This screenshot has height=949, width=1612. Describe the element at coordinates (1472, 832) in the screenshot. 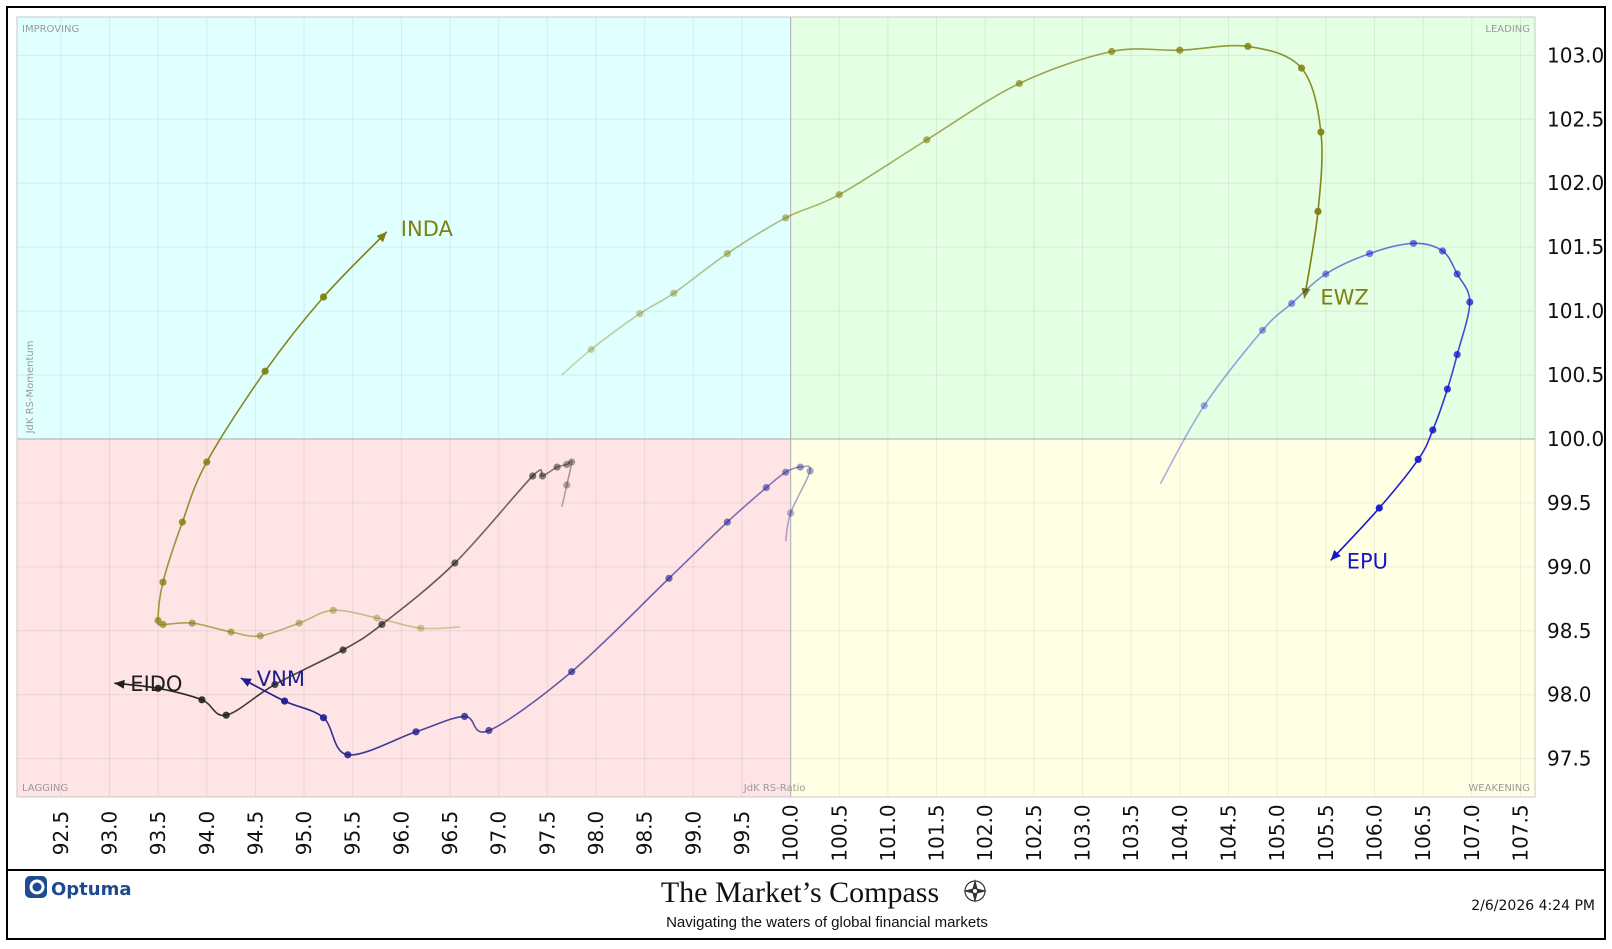

I see `x-tick-label: 107.0` at that location.